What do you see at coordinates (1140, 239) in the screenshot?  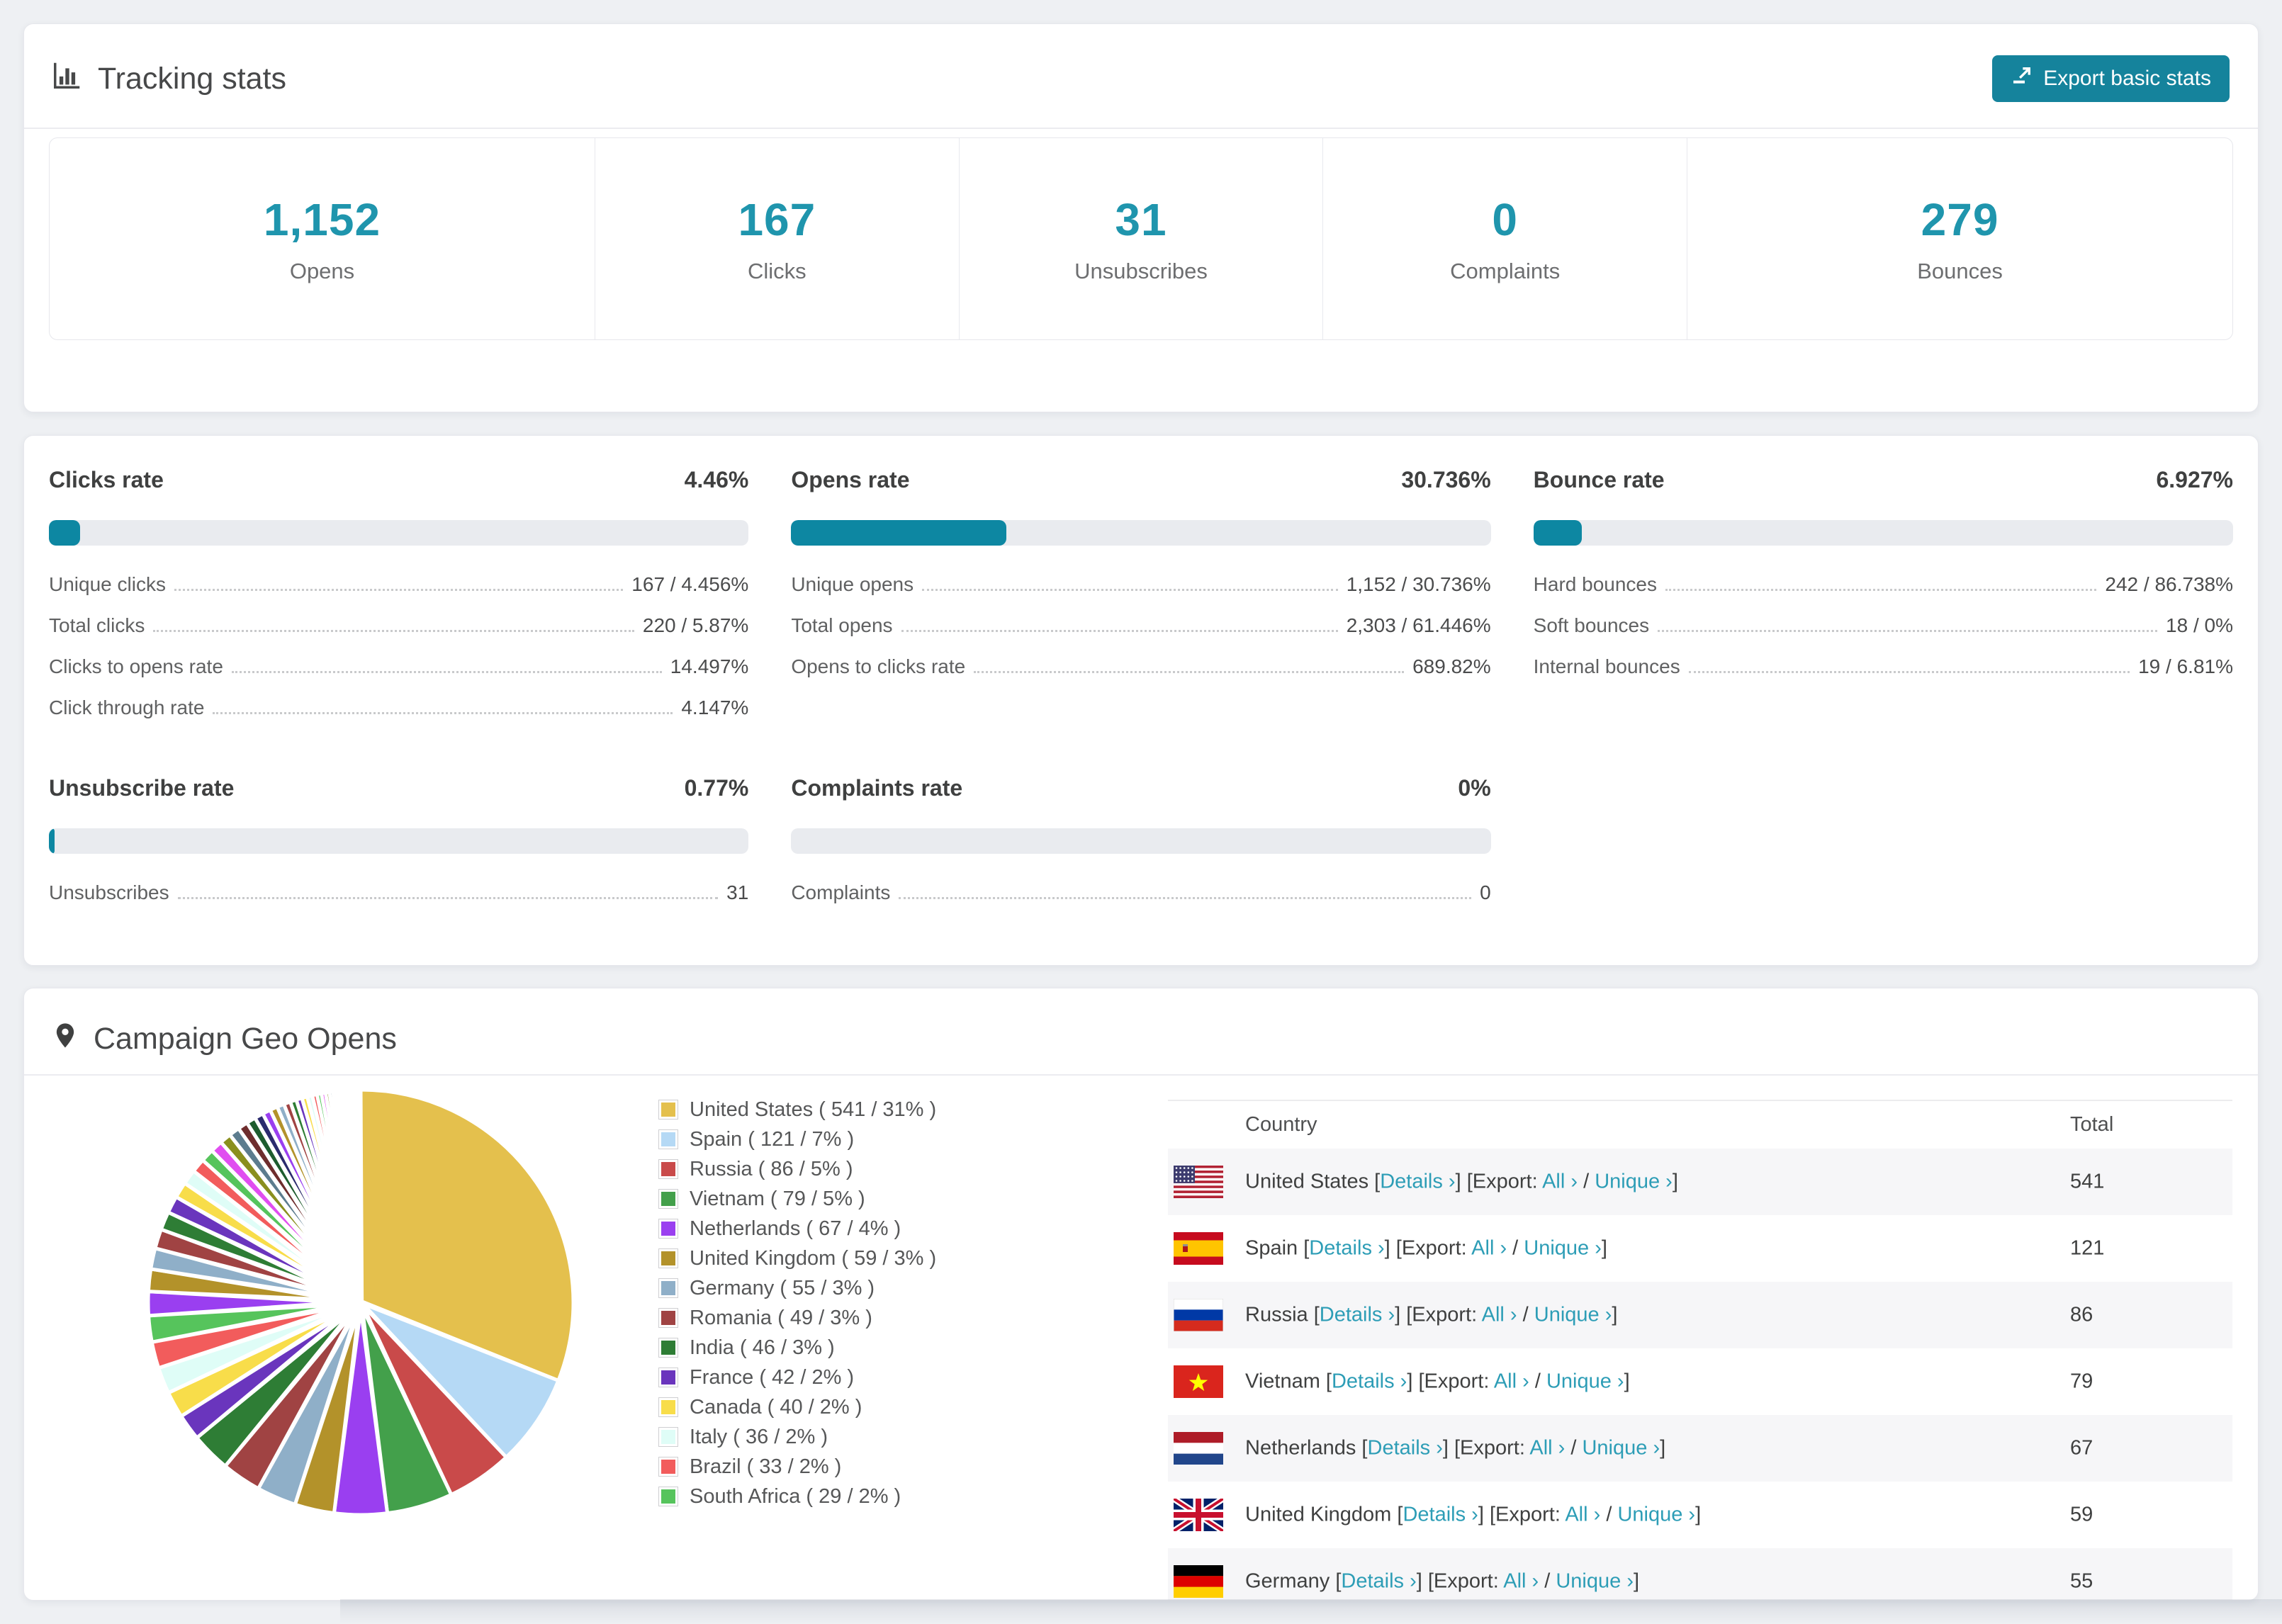 I see `stat-box-unsubscribes: 31 Unsubscribes` at bounding box center [1140, 239].